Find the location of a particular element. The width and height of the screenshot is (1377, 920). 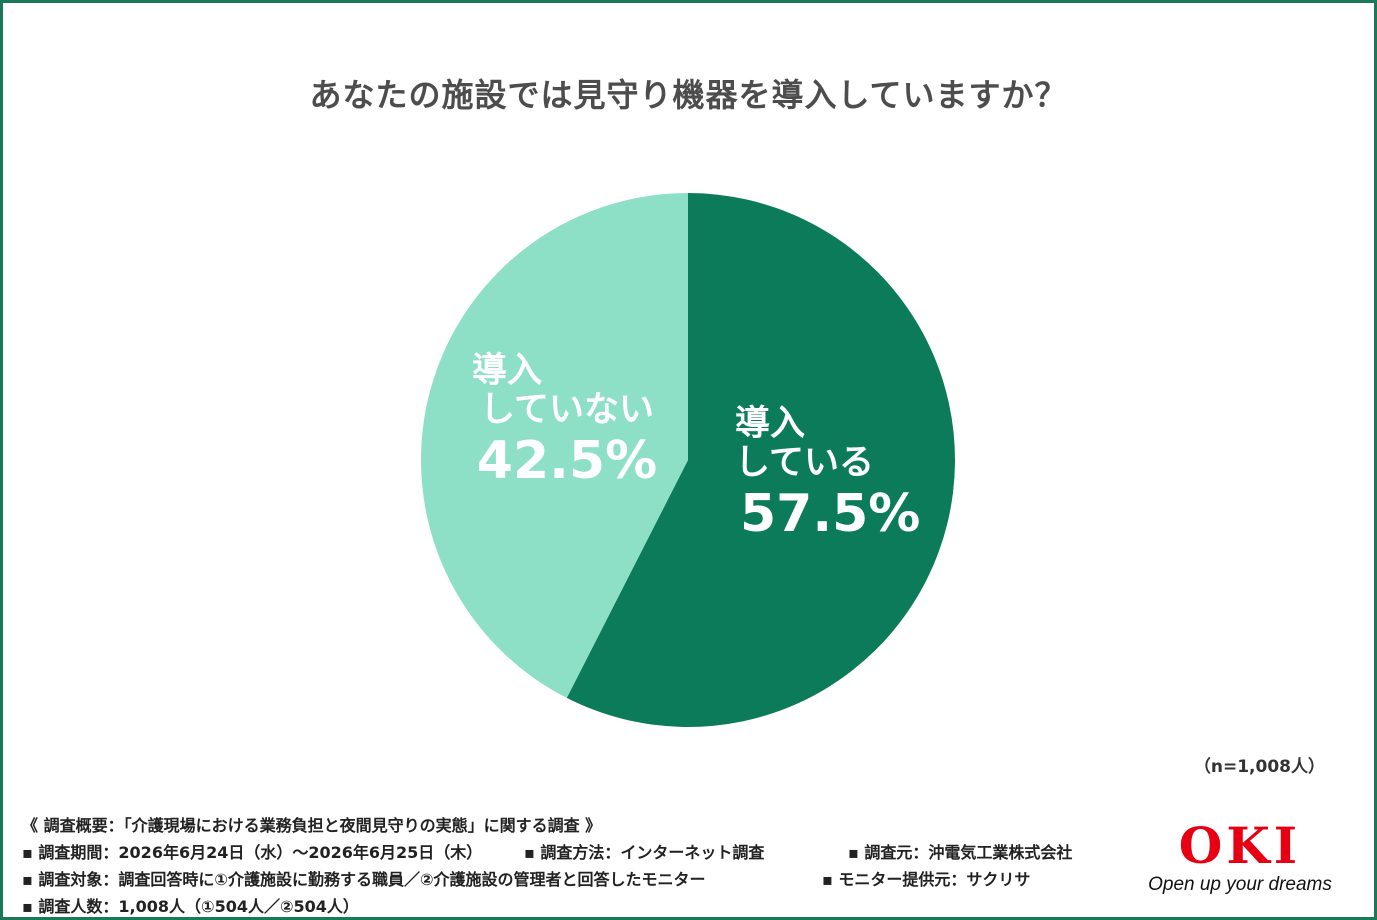

slice-label-line2: している is located at coordinates (804, 462).